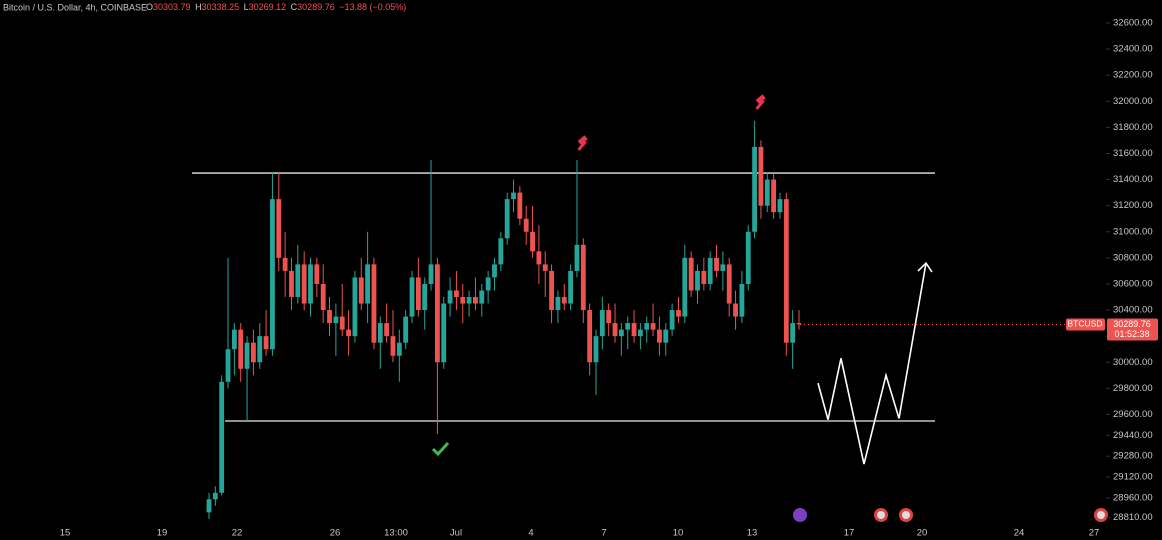 The height and width of the screenshot is (540, 1162). What do you see at coordinates (75, 7) in the screenshot?
I see `chart-title: Bitcoin / U.S. Dollar, 4h, COINBASE` at bounding box center [75, 7].